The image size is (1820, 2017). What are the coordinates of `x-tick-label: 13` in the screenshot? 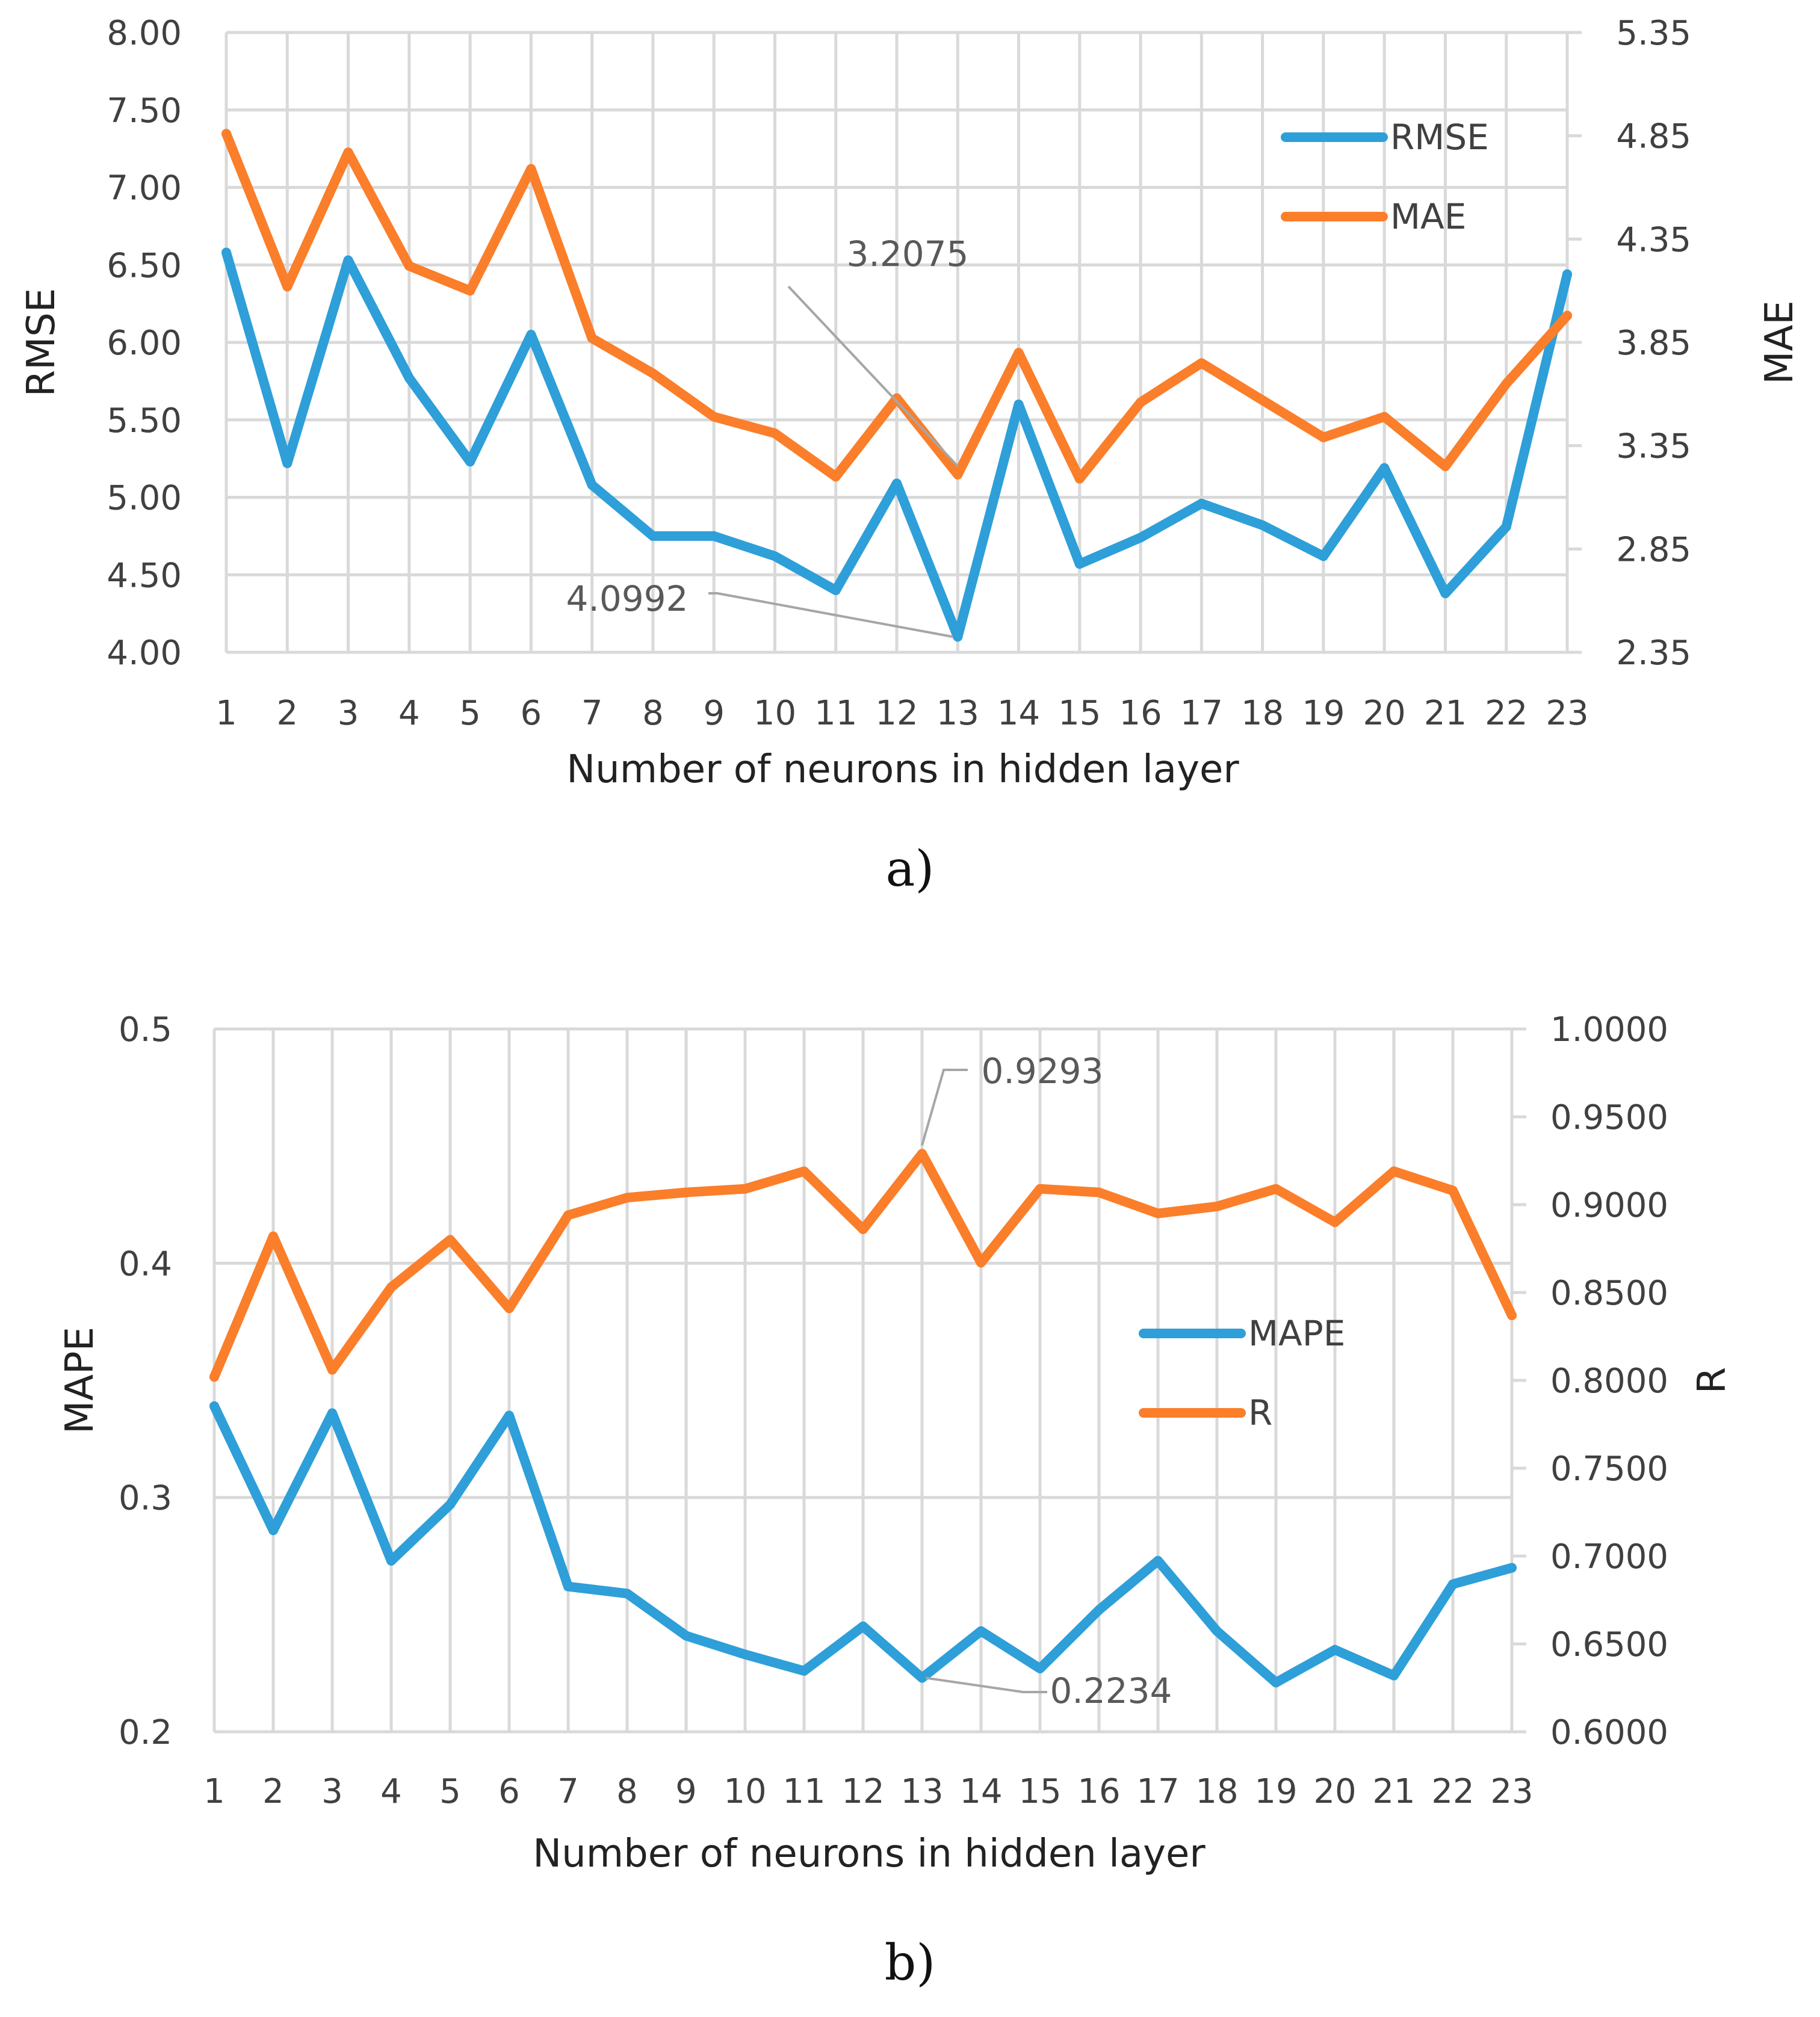 It's located at (921, 1791).